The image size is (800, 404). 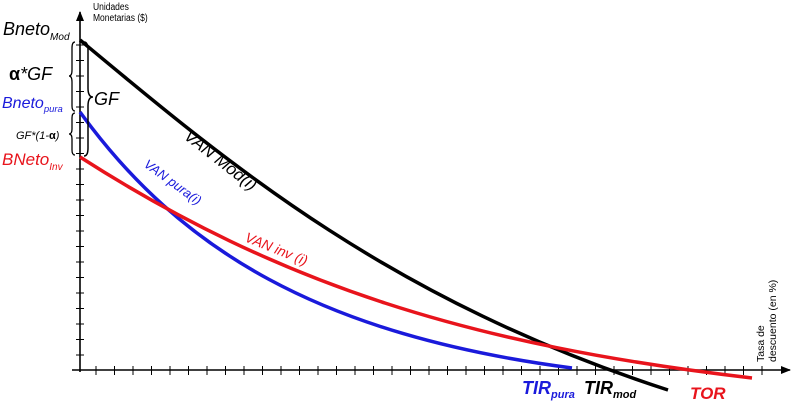 I want to click on y-axis-label-line1: Unidades, so click(x=111, y=6).